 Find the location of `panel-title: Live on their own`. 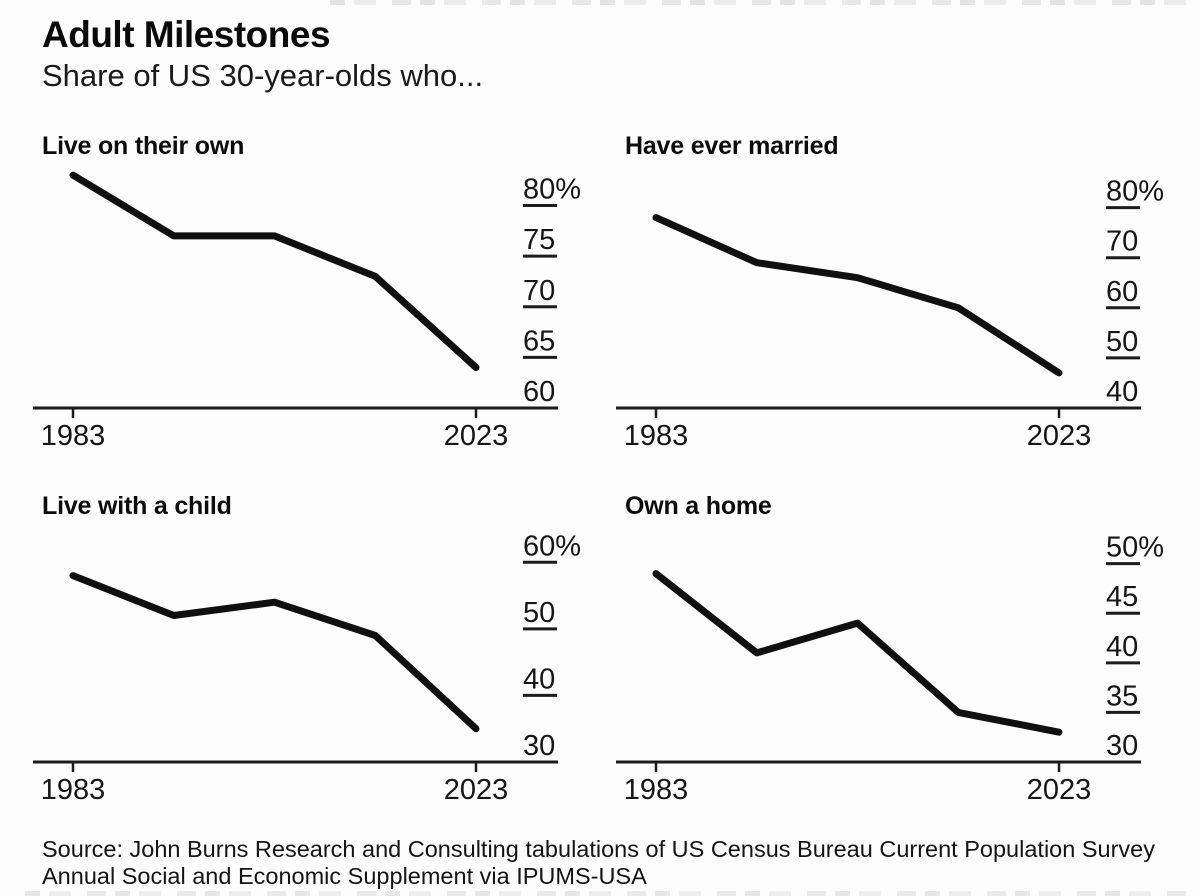

panel-title: Live on their own is located at coordinates (143, 146).